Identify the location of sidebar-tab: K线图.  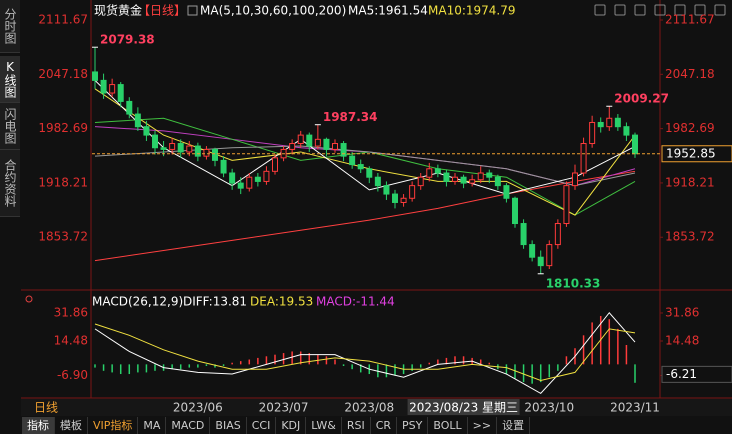
(10, 79).